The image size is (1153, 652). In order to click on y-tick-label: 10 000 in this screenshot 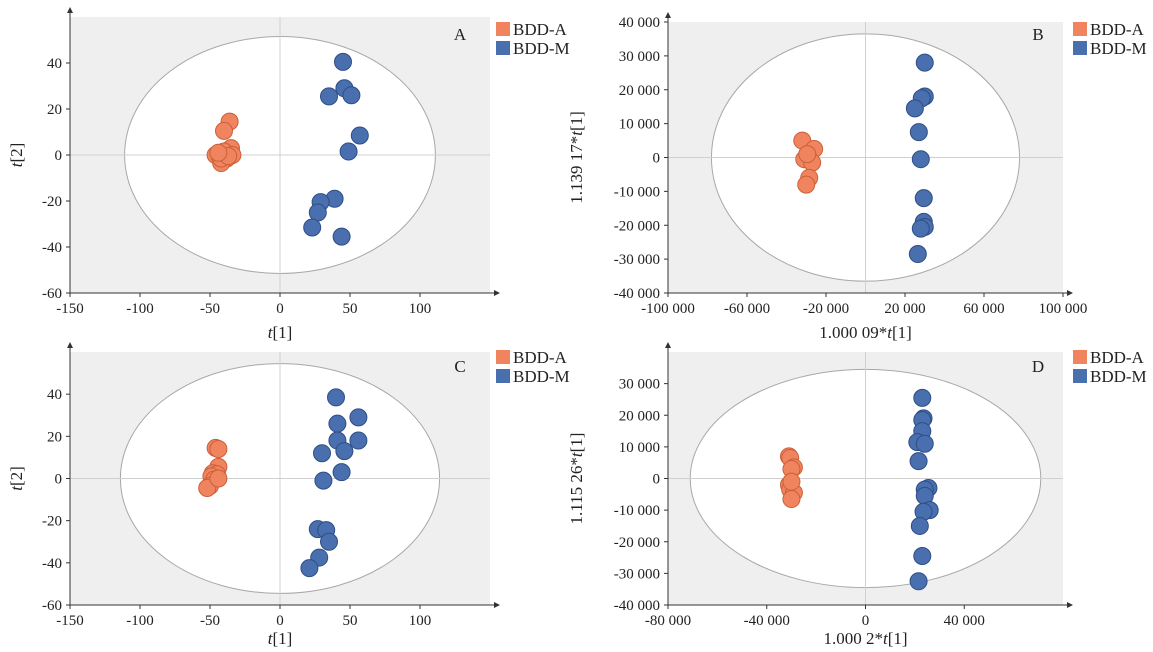, I will do `click(639, 448)`.